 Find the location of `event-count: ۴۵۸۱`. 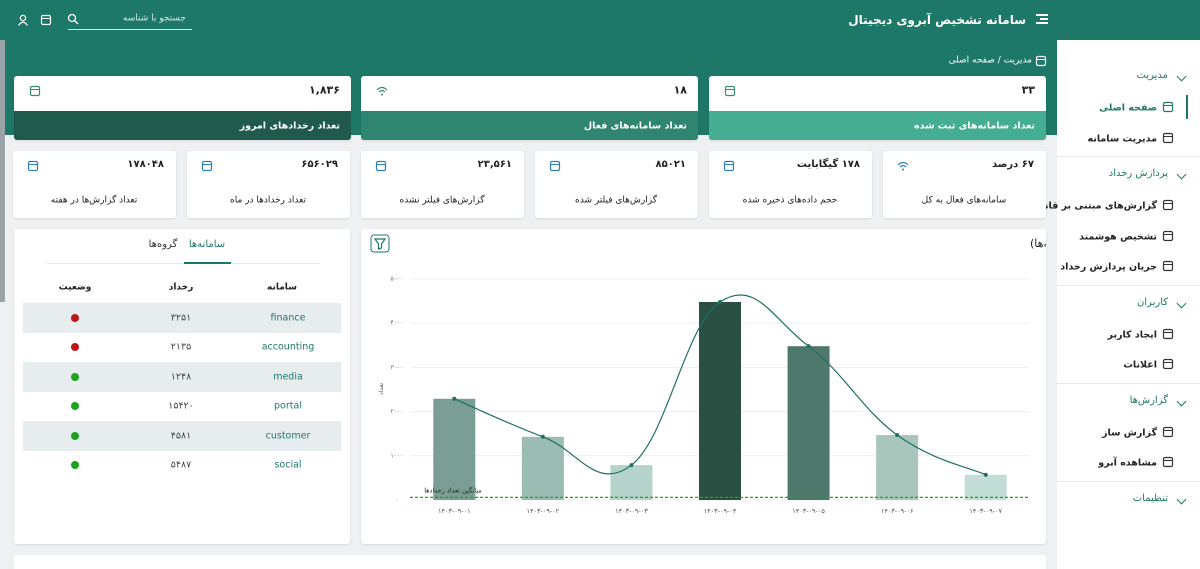

event-count: ۴۵۸۱ is located at coordinates (181, 435).